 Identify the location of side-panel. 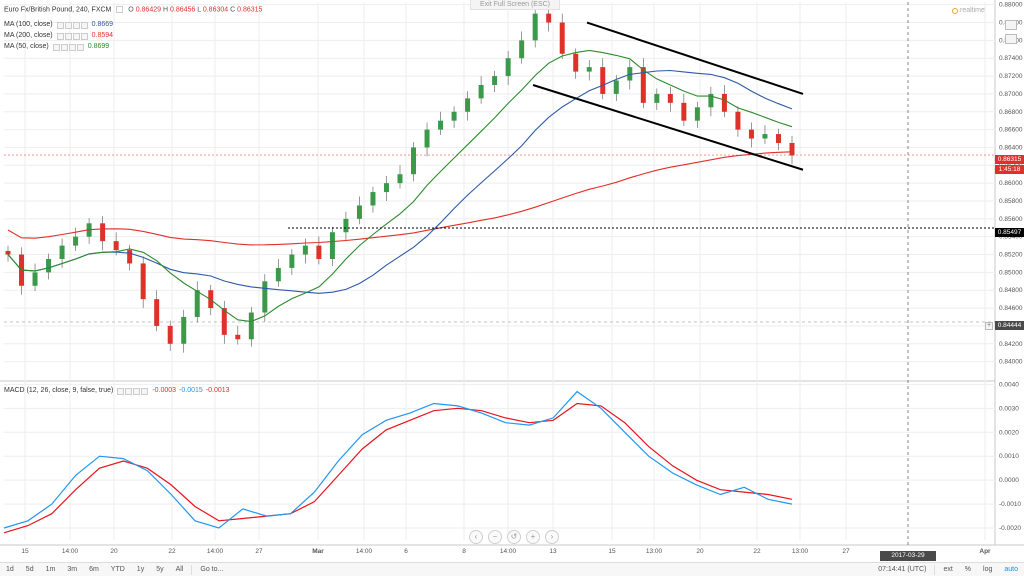
(1011, 27).